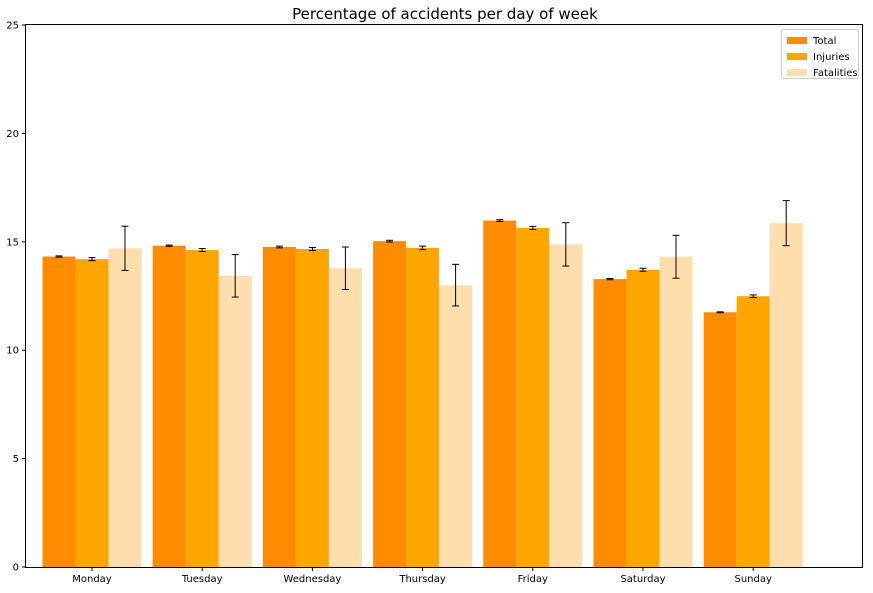 This screenshot has width=873, height=593. I want to click on x-tick-label-saturday: Saturday, so click(642, 579).